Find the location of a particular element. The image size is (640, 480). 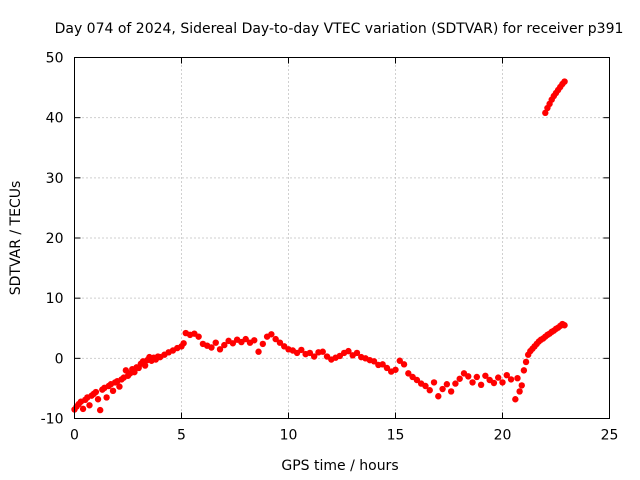

y-tick-label: 30 is located at coordinates (55, 179).